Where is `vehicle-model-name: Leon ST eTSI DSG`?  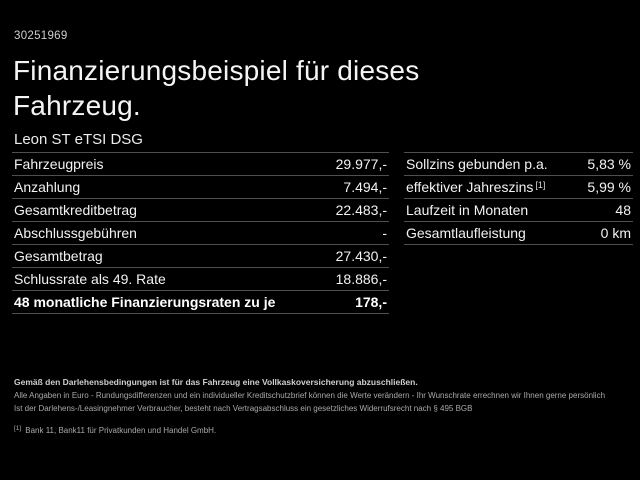 vehicle-model-name: Leon ST eTSI DSG is located at coordinates (78, 139).